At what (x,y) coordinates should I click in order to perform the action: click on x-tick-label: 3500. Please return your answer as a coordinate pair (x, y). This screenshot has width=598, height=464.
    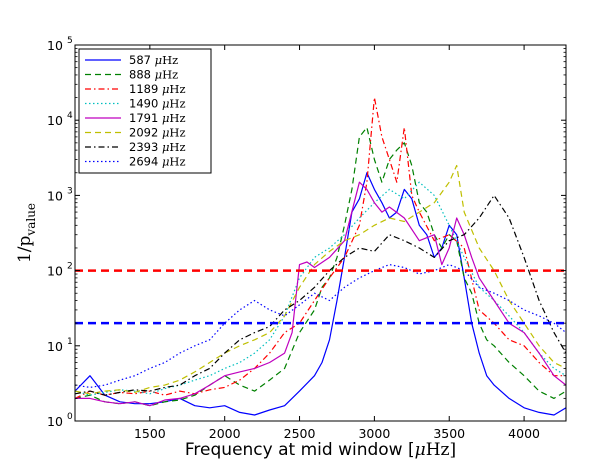
    Looking at the image, I should click on (449, 433).